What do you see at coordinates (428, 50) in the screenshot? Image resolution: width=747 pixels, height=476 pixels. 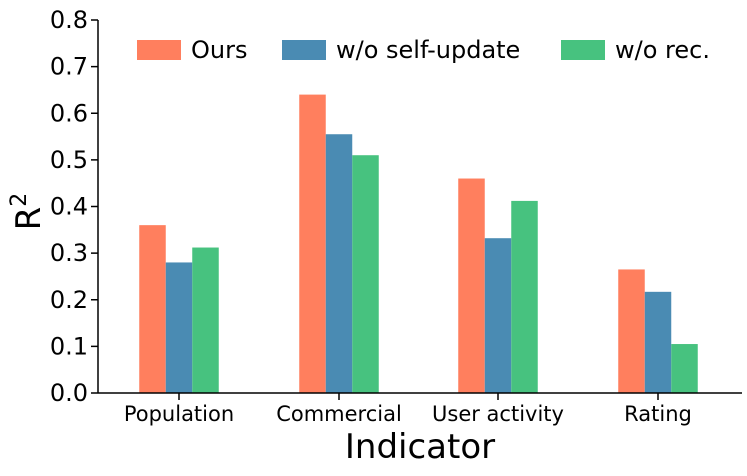 I see `legend-label-1: w/o self-update` at bounding box center [428, 50].